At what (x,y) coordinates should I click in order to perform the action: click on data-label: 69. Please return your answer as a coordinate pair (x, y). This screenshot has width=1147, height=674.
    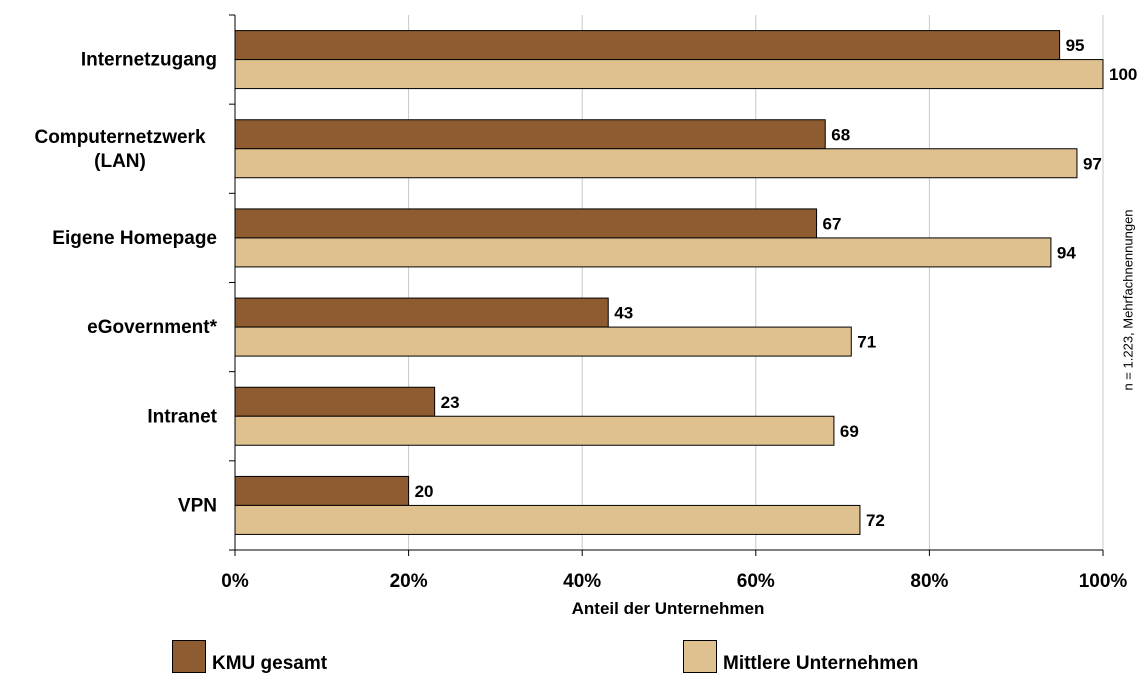
    Looking at the image, I should click on (849, 431).